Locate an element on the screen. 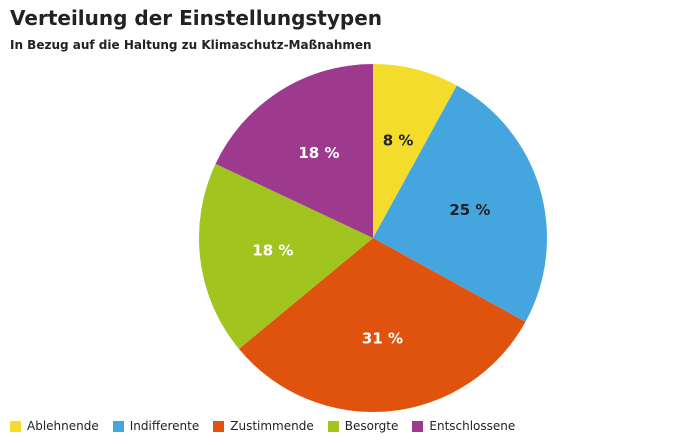  chart-title: Verteilung der Einstellungstypen is located at coordinates (196, 18).